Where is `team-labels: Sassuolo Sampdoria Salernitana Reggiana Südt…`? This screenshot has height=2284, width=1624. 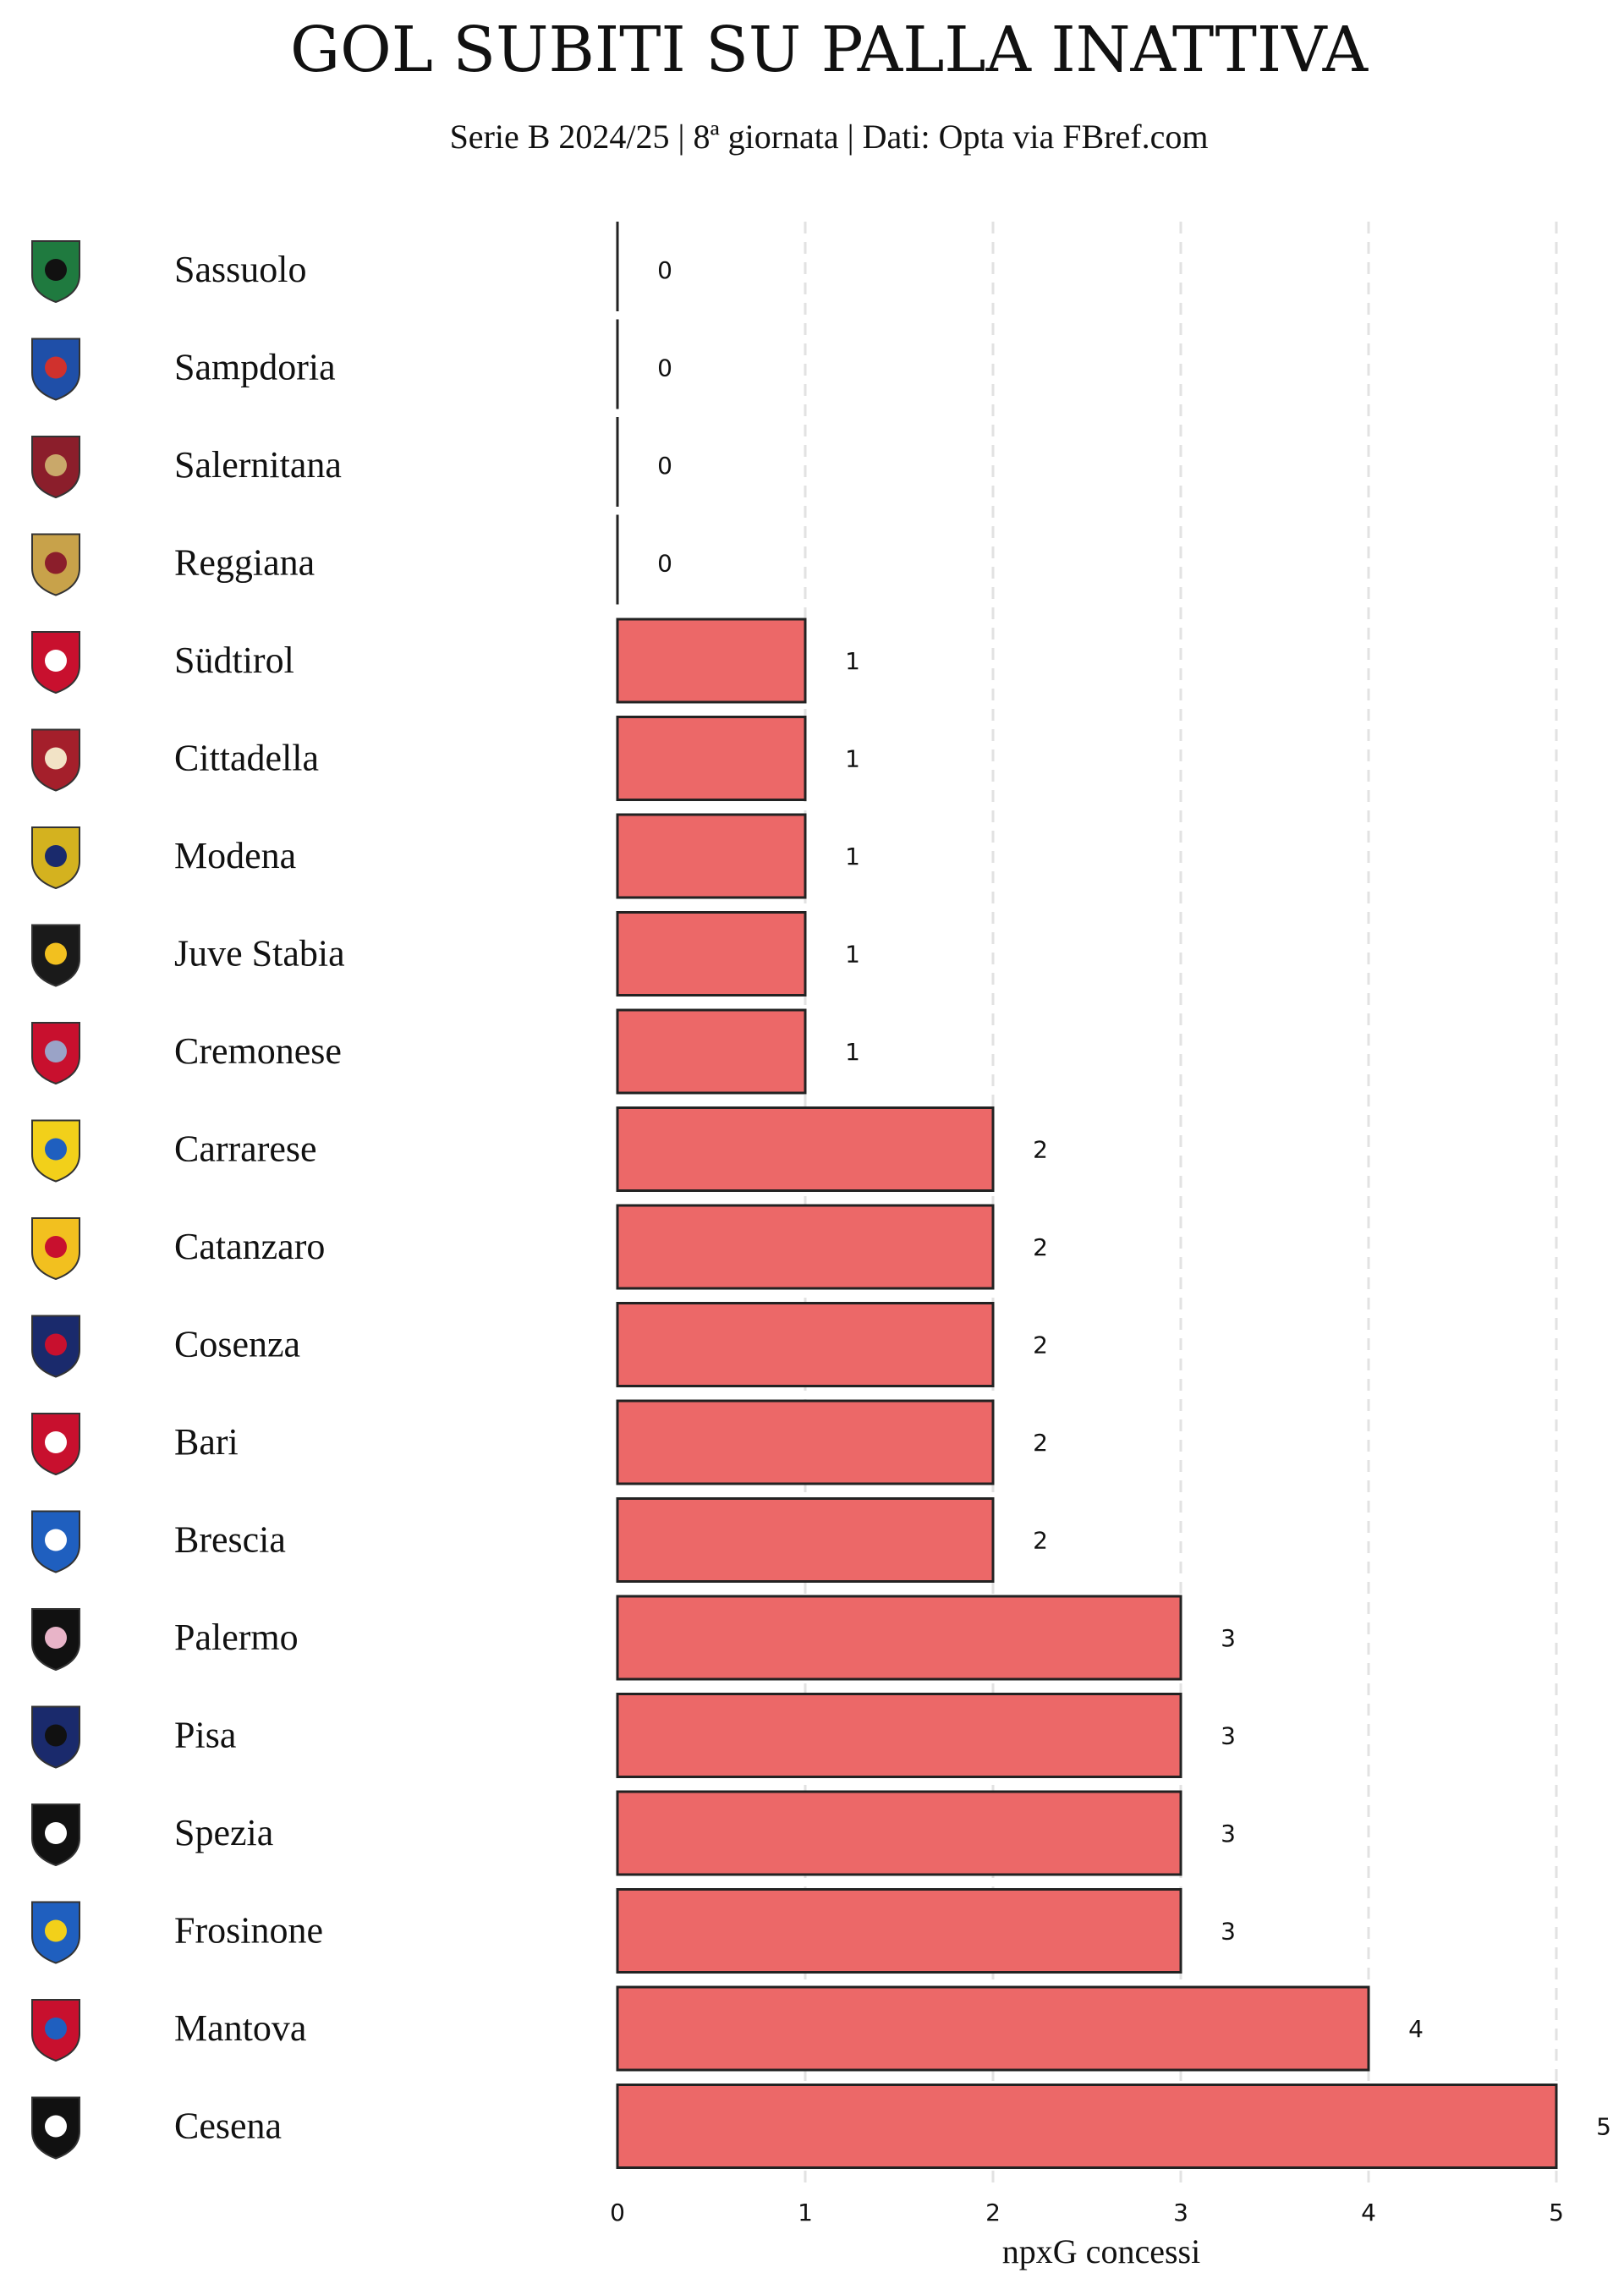
team-labels: Sassuolo Sampdoria Salernitana Reggiana Südt… is located at coordinates (259, 1198).